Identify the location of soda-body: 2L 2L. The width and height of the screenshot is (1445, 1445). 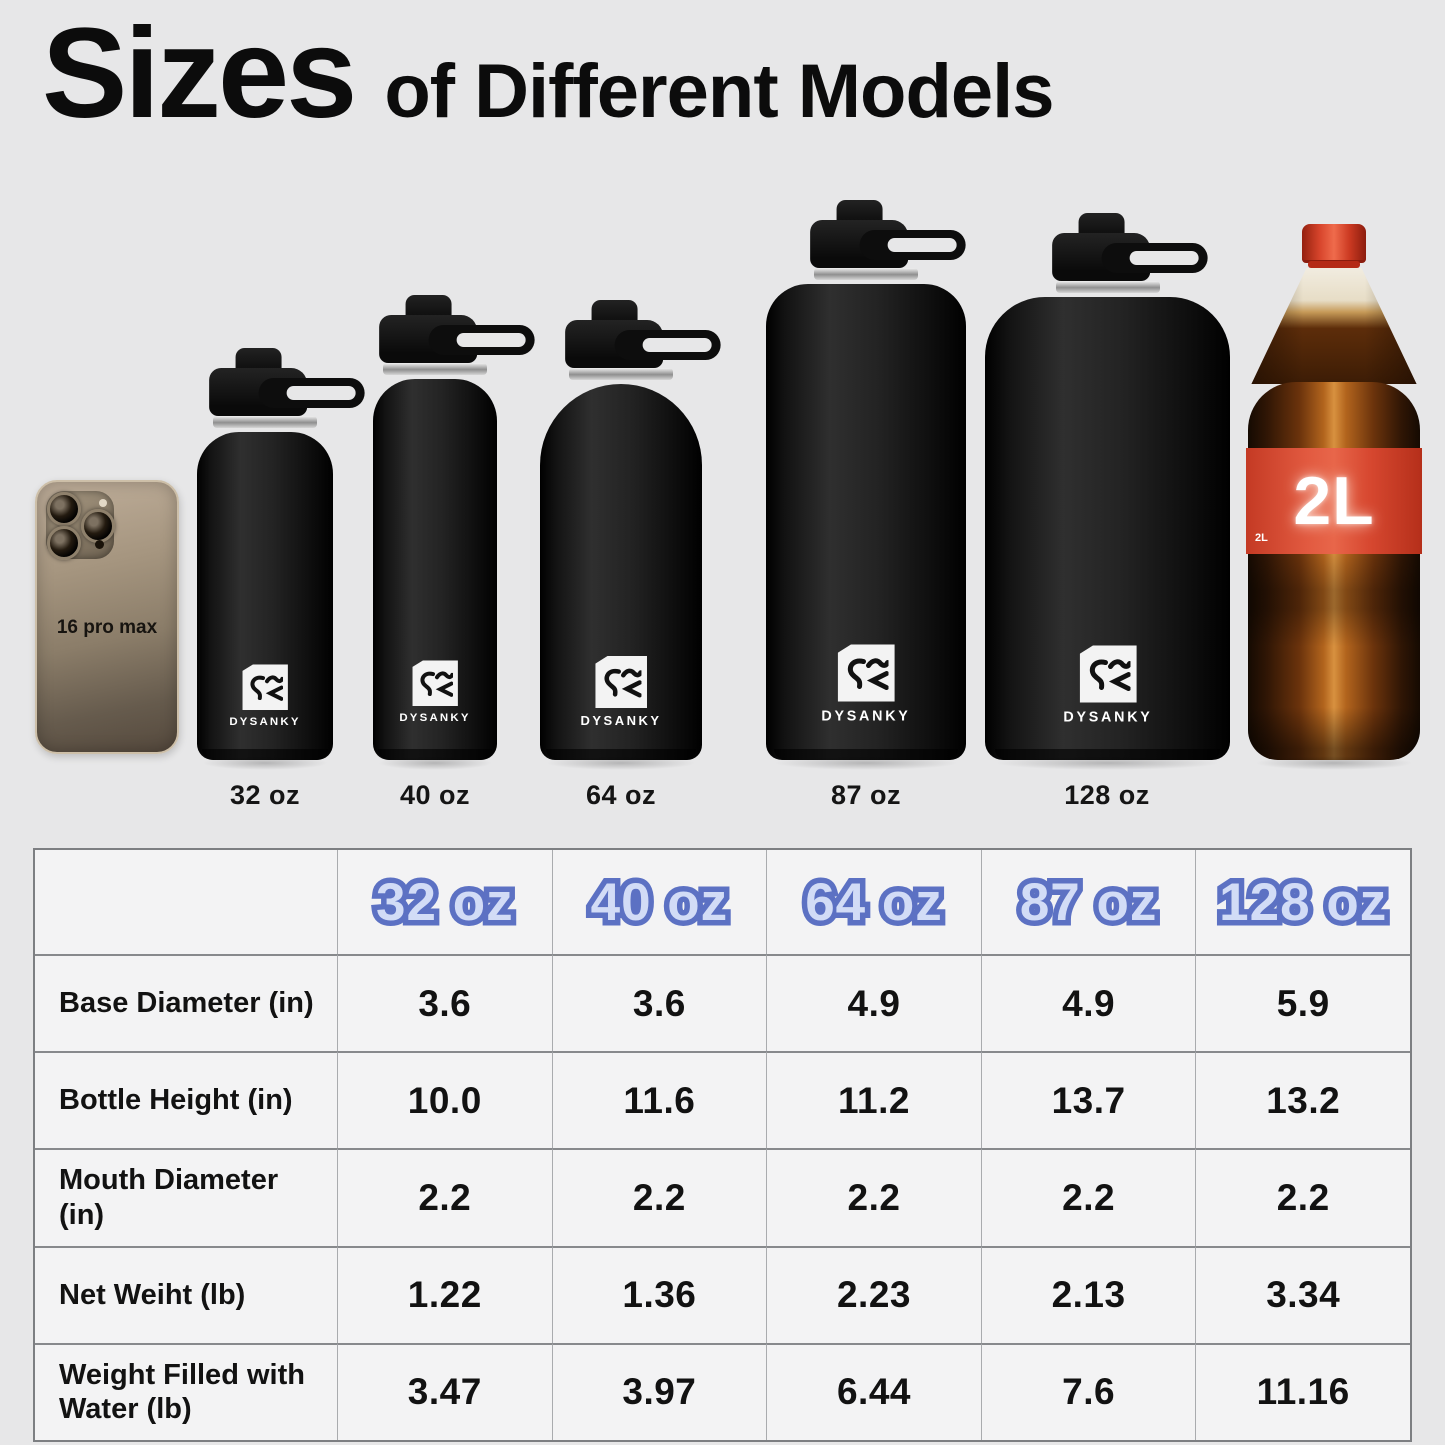
(1334, 571).